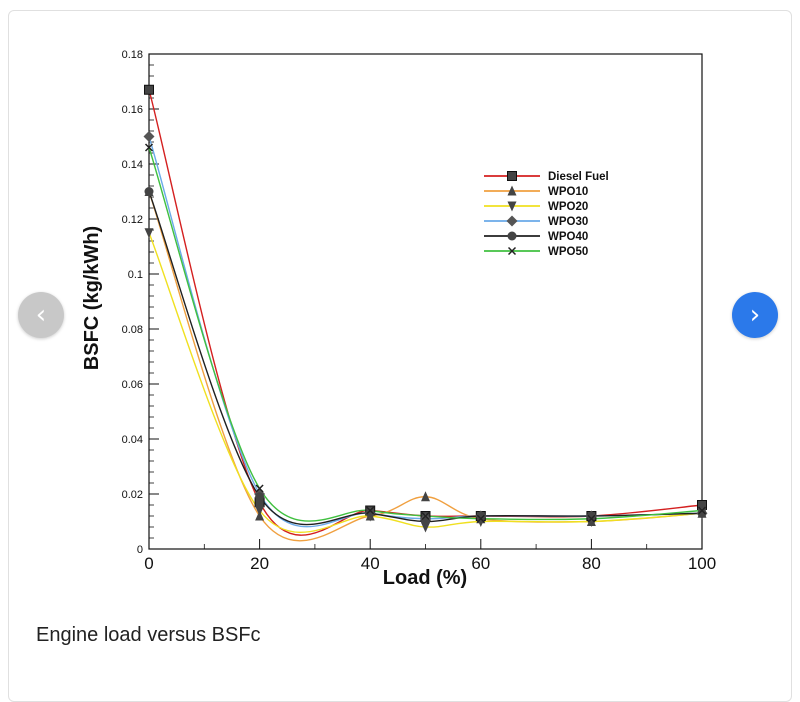 This screenshot has width=800, height=702. I want to click on legend-marker-diesel-fuel, so click(512, 176).